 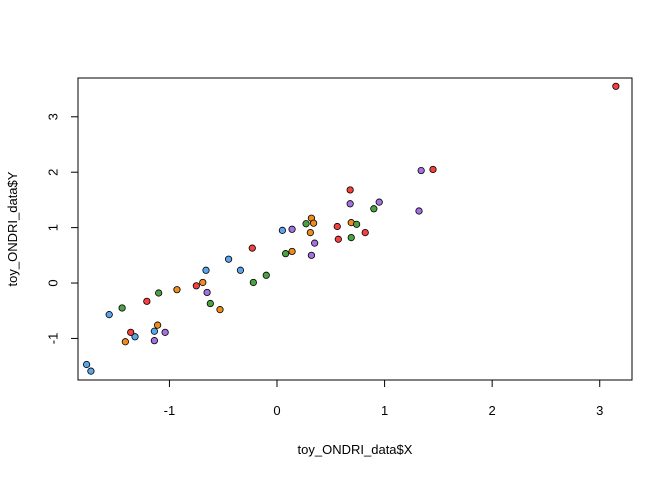 I want to click on y-tick-label: 3, so click(x=53, y=116).